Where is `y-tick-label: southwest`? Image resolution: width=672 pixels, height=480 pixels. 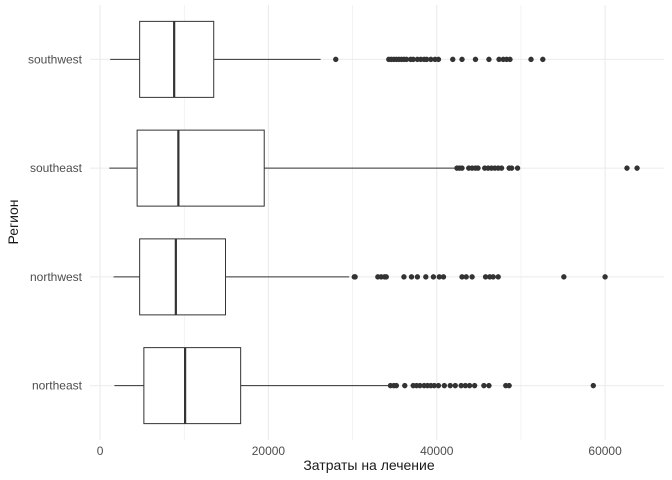
y-tick-label: southwest is located at coordinates (55, 59).